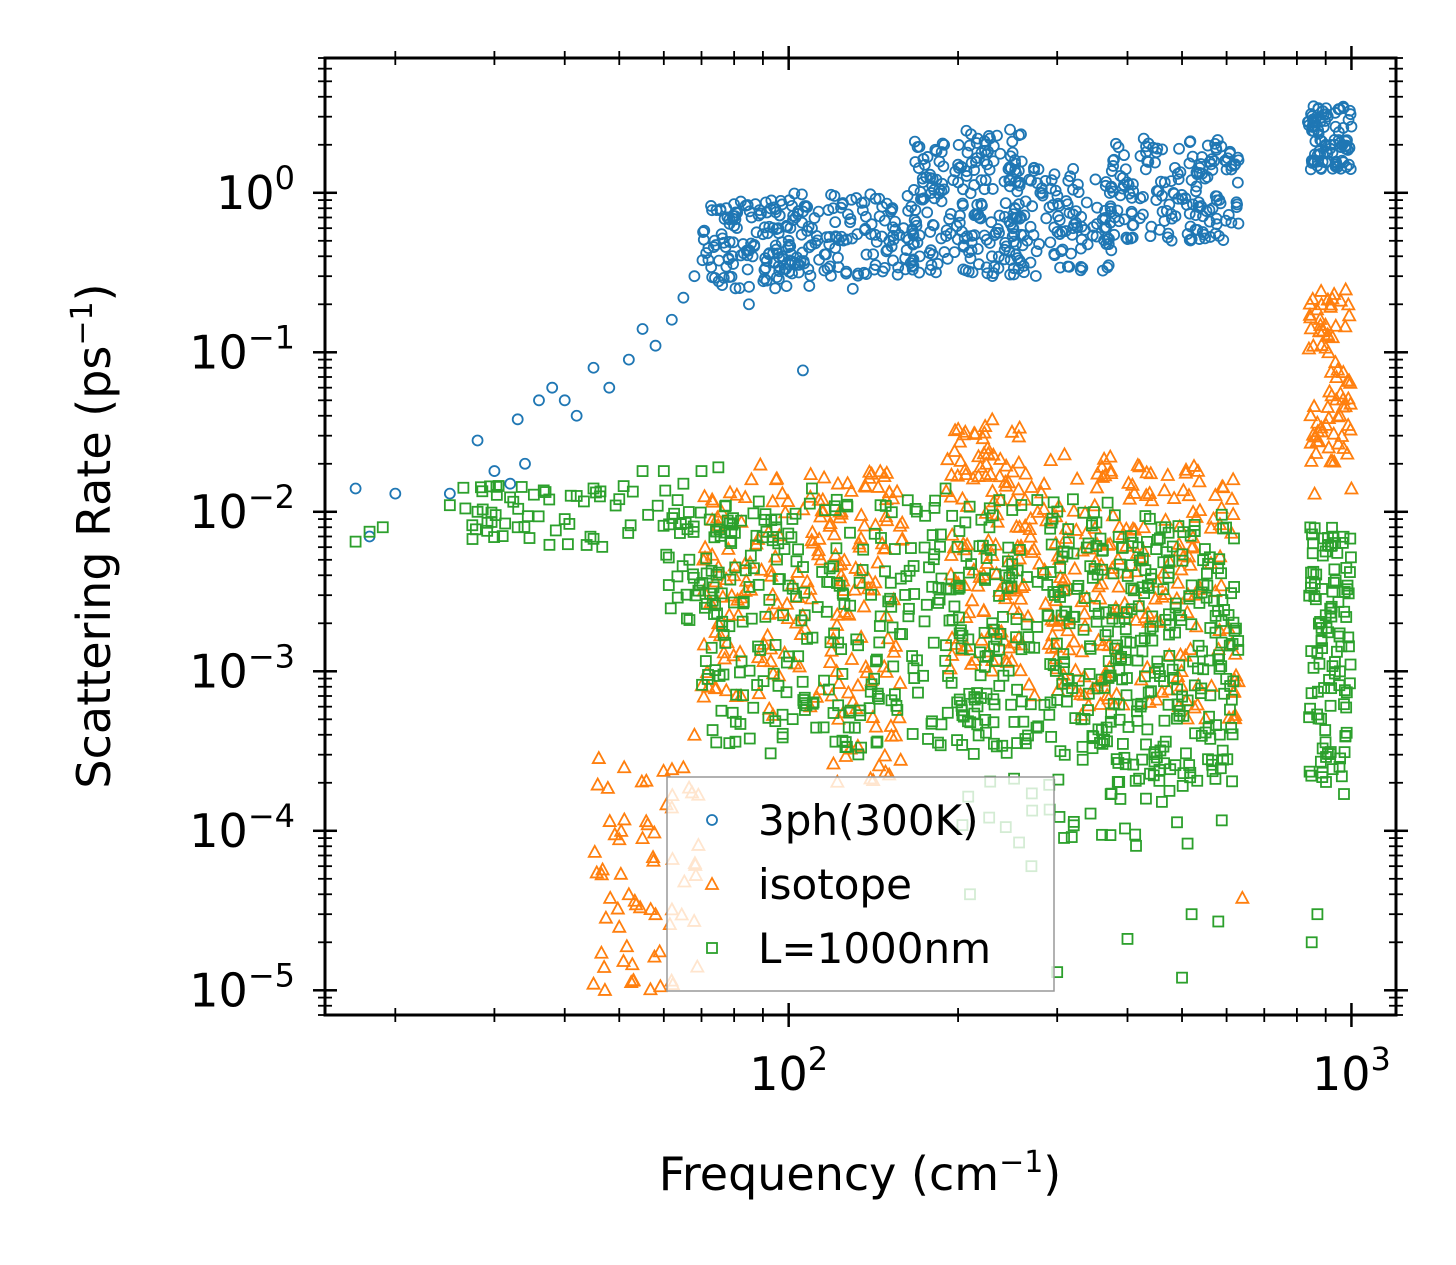  What do you see at coordinates (242, 508) in the screenshot?
I see `y-tick-label: 10−2` at bounding box center [242, 508].